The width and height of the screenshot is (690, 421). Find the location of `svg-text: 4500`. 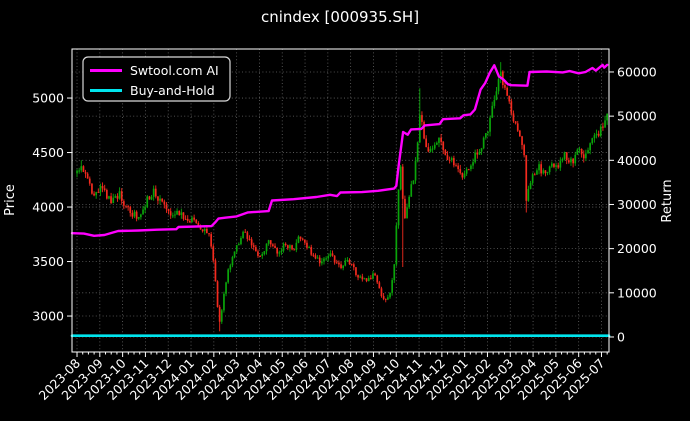

svg-text: 4500 is located at coordinates (48, 152).